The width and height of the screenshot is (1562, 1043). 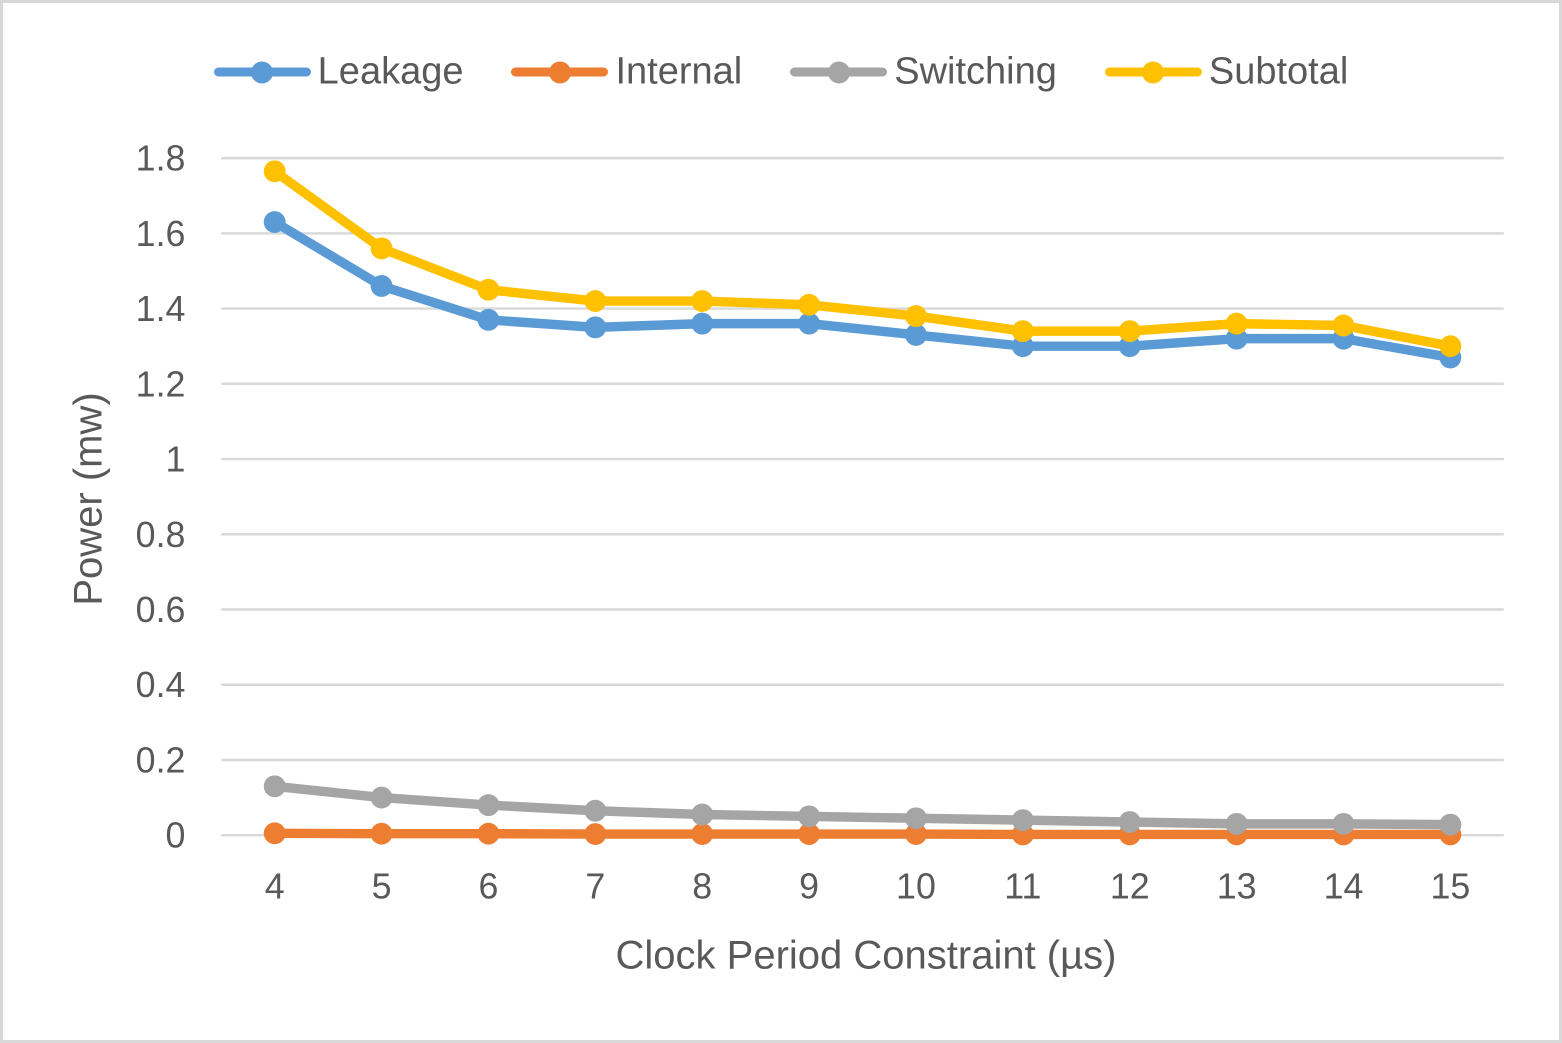 What do you see at coordinates (679, 71) in the screenshot?
I see `legend-label-internal: Internal` at bounding box center [679, 71].